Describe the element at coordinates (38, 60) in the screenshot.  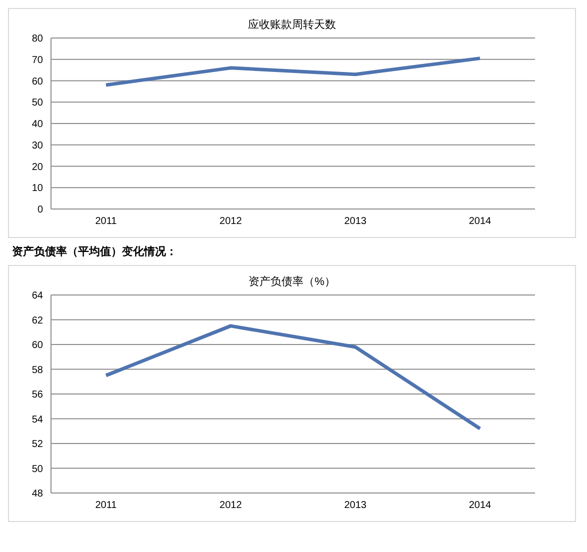
I see `y-tick-label: 70` at that location.